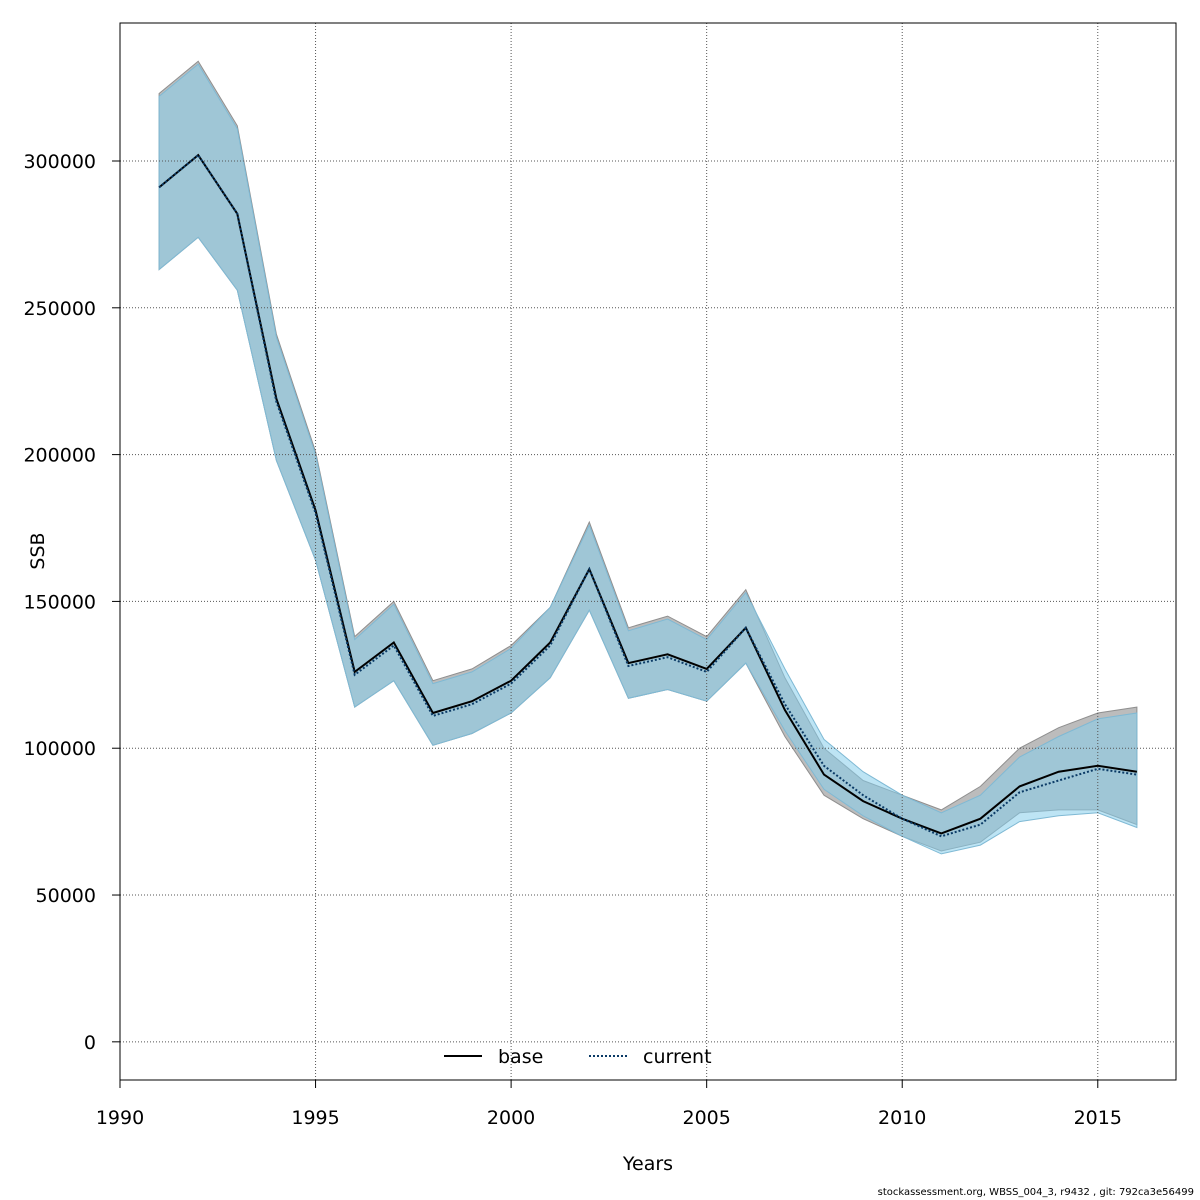 This screenshot has height=1200, width=1200. Describe the element at coordinates (59, 309) in the screenshot. I see `y-tick-label: 250000` at that location.